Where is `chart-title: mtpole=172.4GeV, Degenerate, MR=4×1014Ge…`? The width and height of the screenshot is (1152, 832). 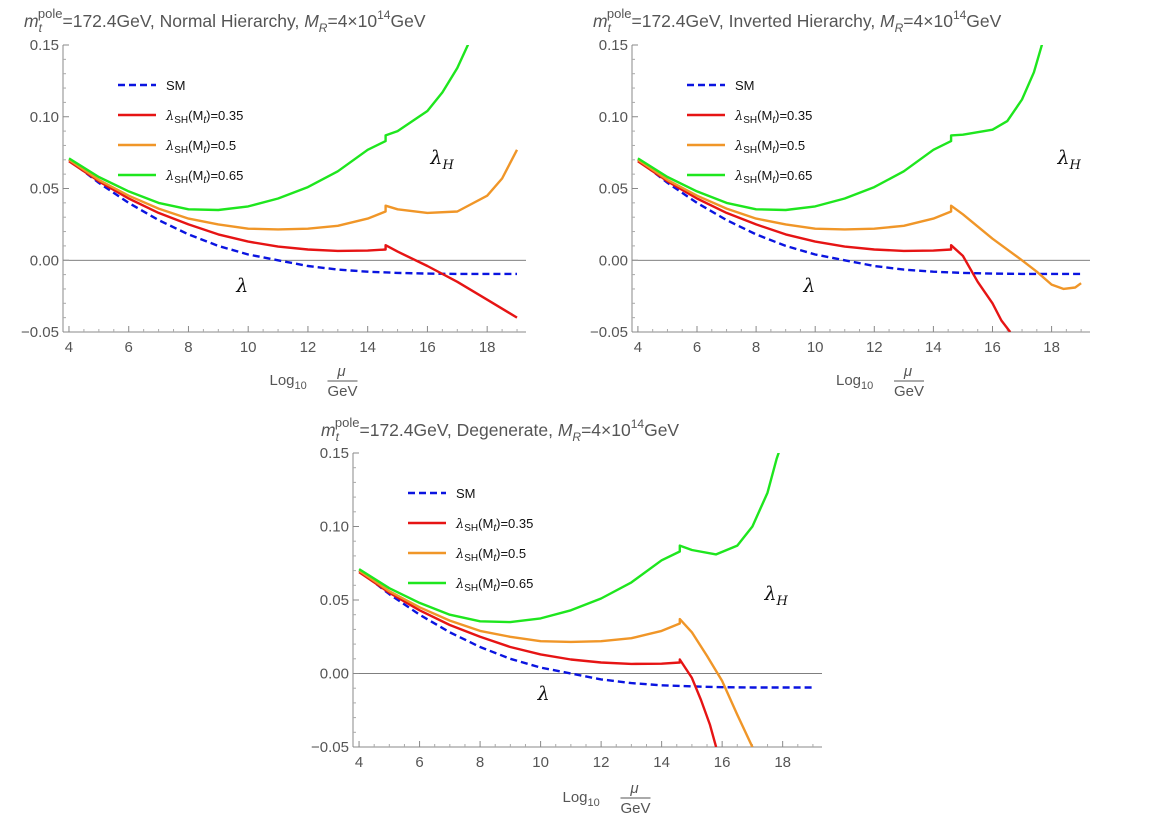
chart-title: mtpole=172.4GeV, Degenerate, MR=4×1014Ge… is located at coordinates (500, 429).